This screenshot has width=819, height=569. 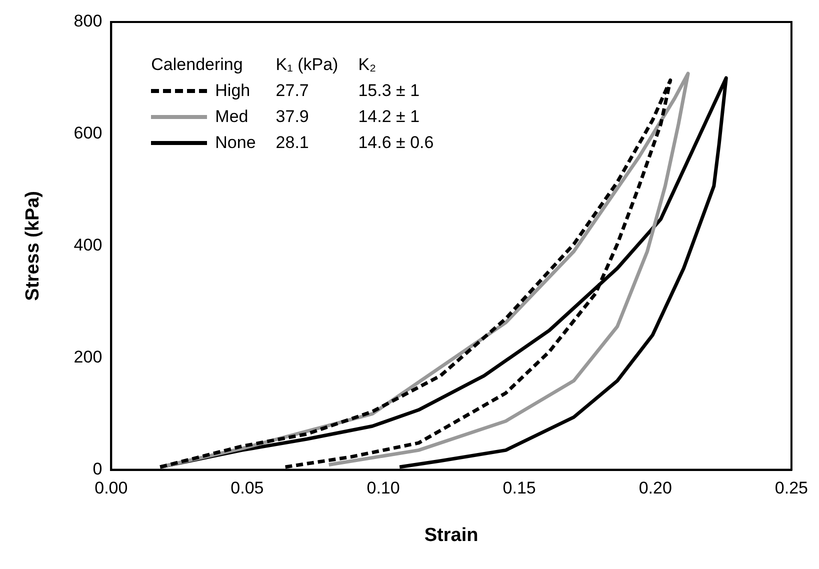 What do you see at coordinates (247, 488) in the screenshot?
I see `x-tick-label: 0.05` at bounding box center [247, 488].